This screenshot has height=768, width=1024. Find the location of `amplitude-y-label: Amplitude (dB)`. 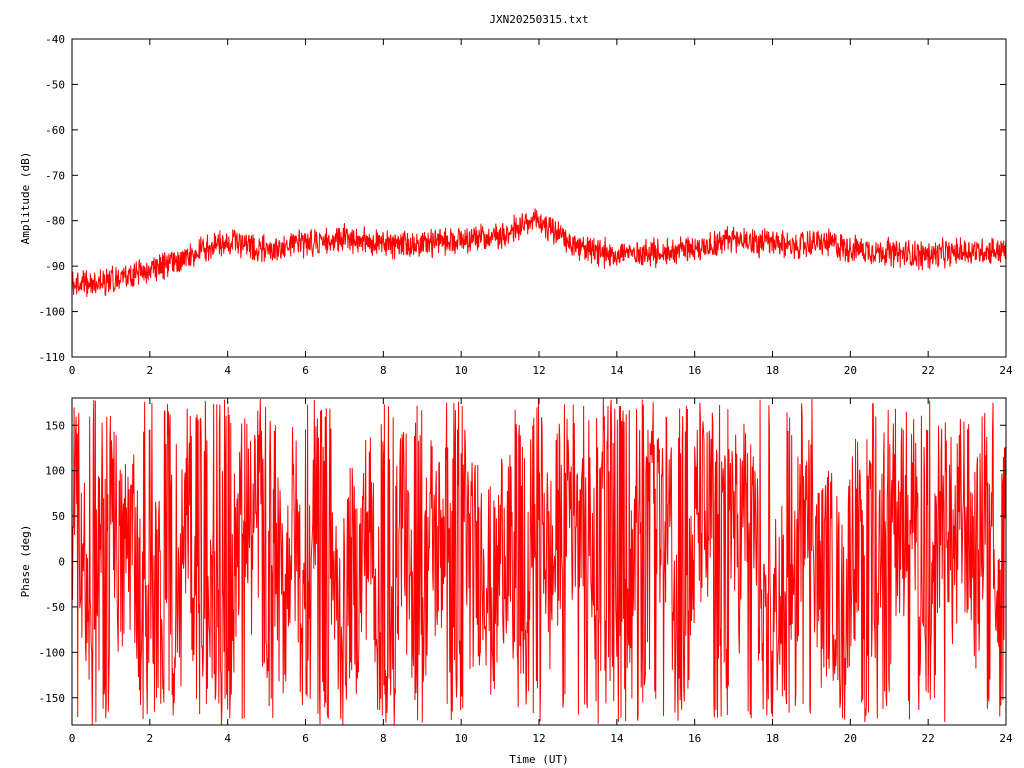

amplitude-y-label: Amplitude (dB) is located at coordinates (25, 198).